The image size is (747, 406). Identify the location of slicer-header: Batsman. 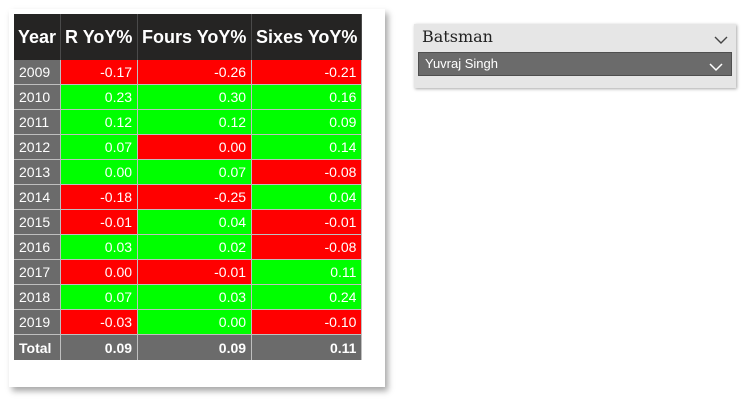
(575, 38).